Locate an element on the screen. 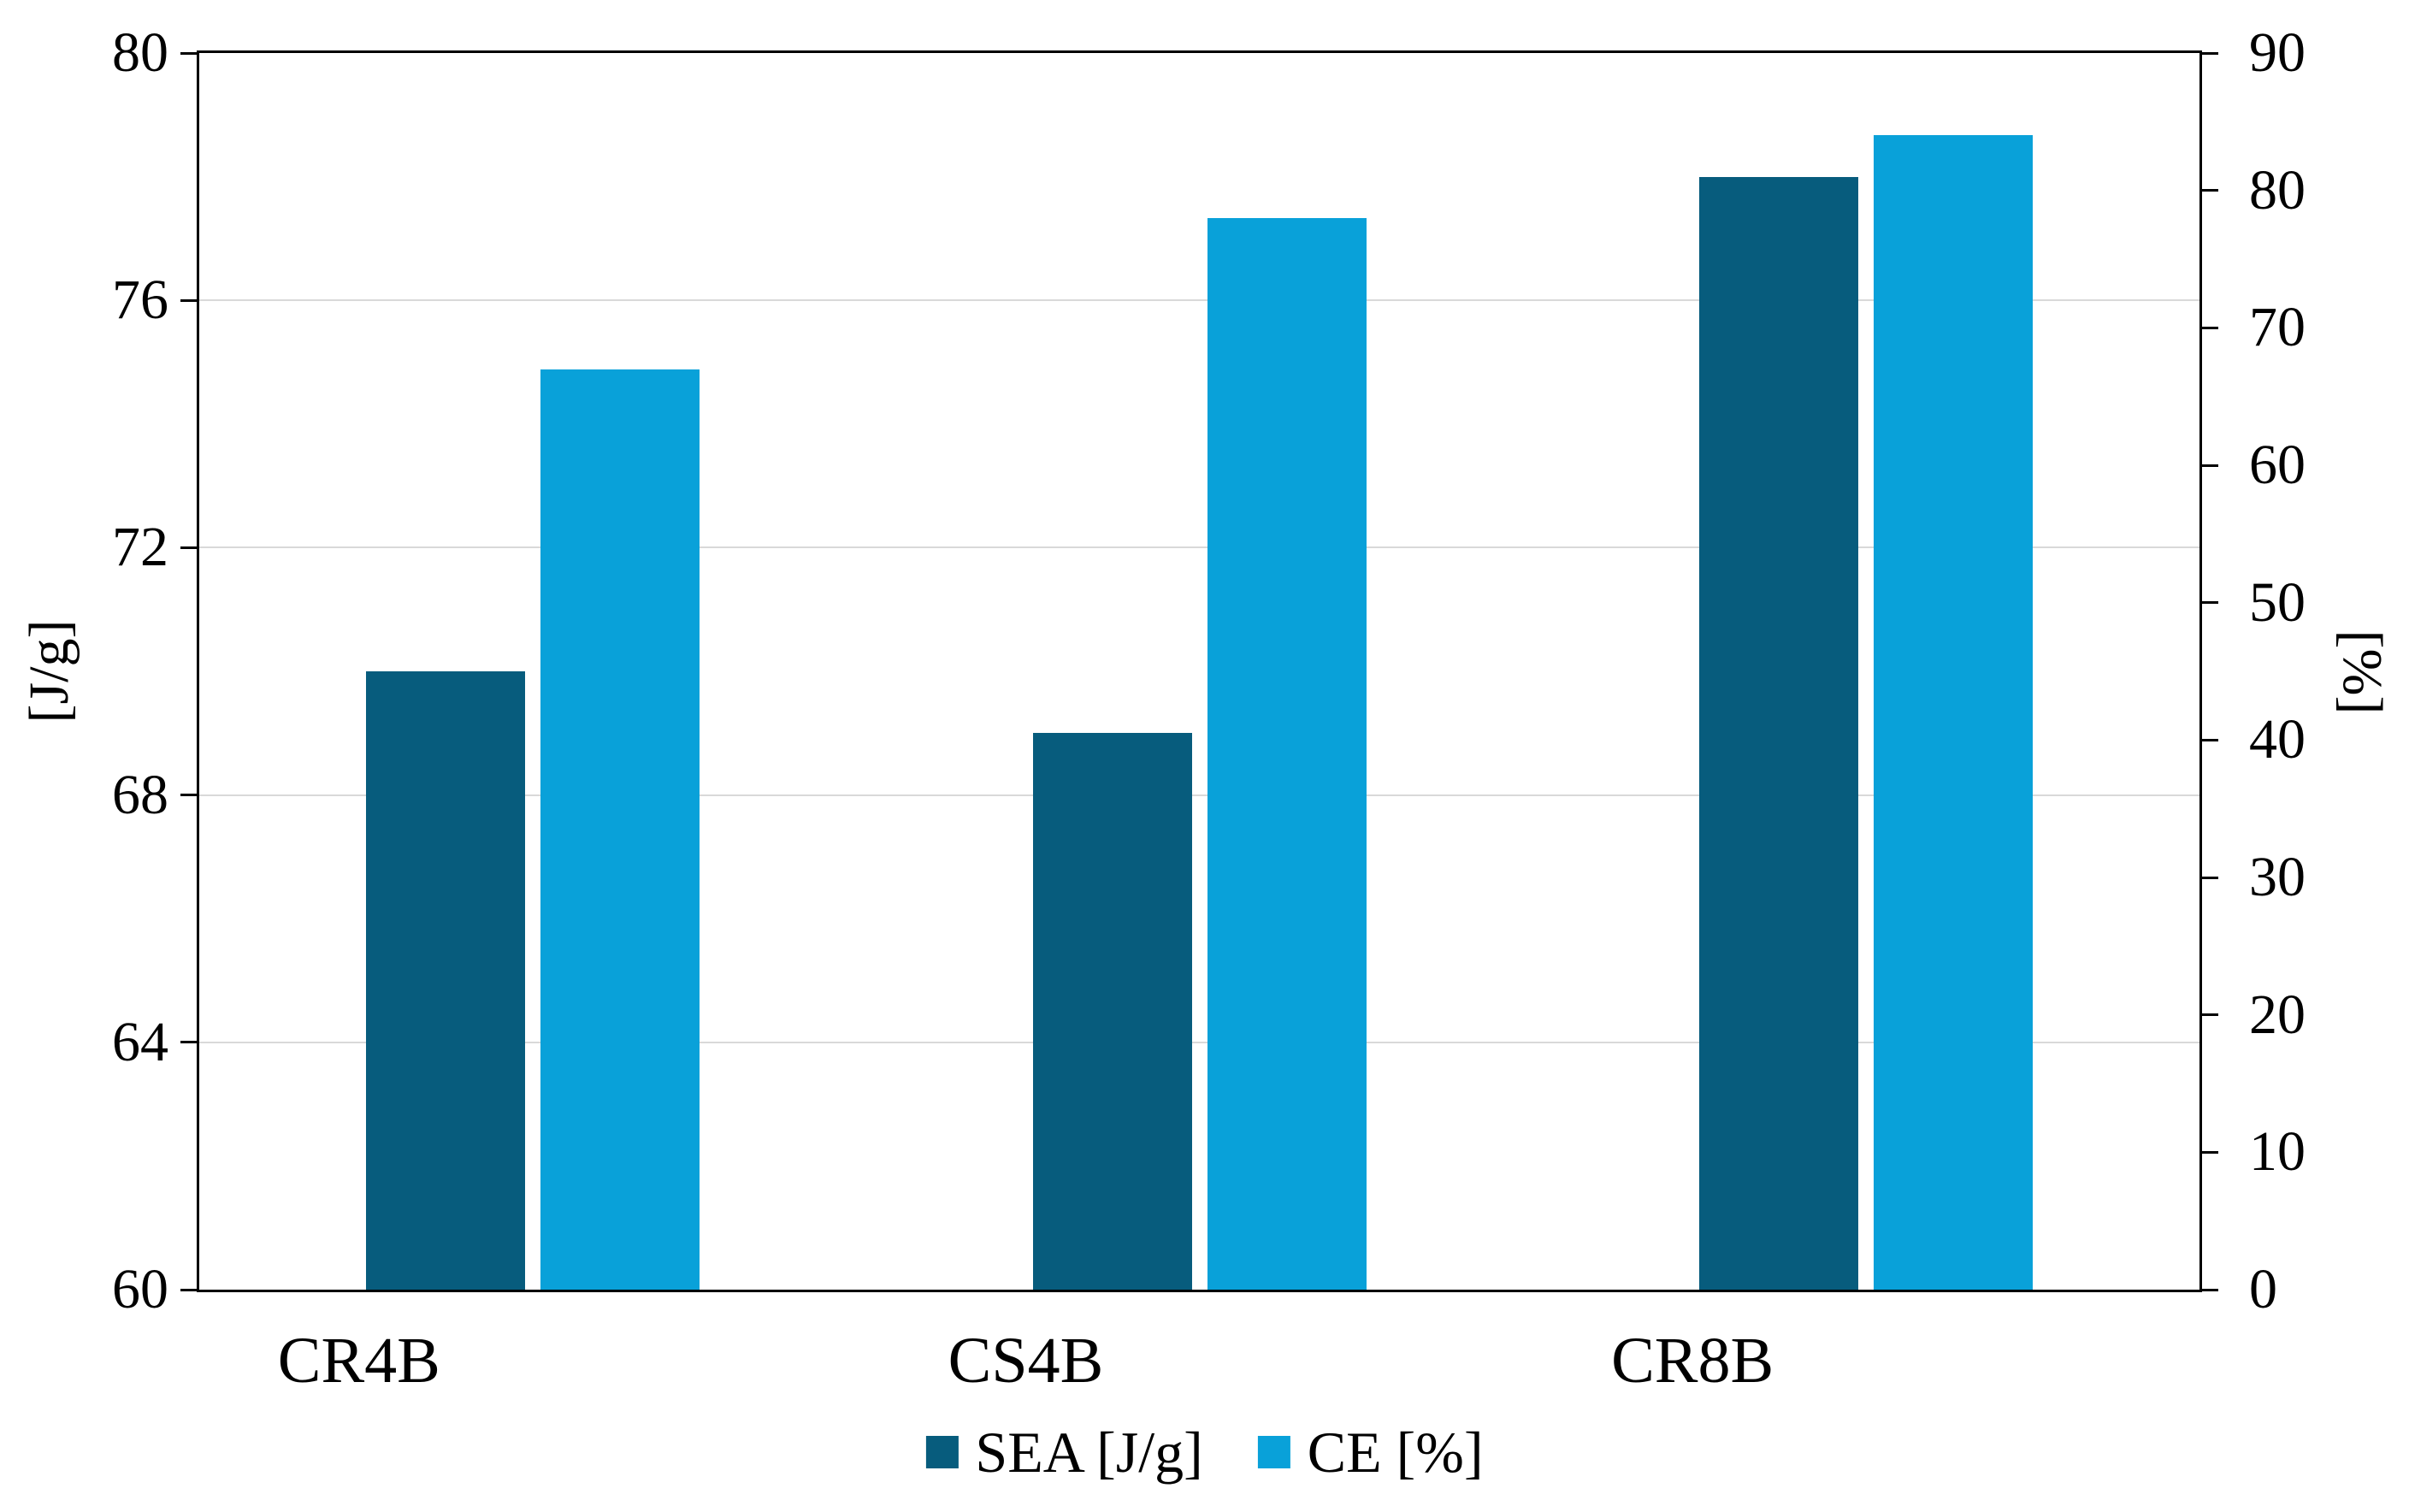 This screenshot has height=1512, width=2409. right-axis-tick-label: 70 is located at coordinates (2277, 327).